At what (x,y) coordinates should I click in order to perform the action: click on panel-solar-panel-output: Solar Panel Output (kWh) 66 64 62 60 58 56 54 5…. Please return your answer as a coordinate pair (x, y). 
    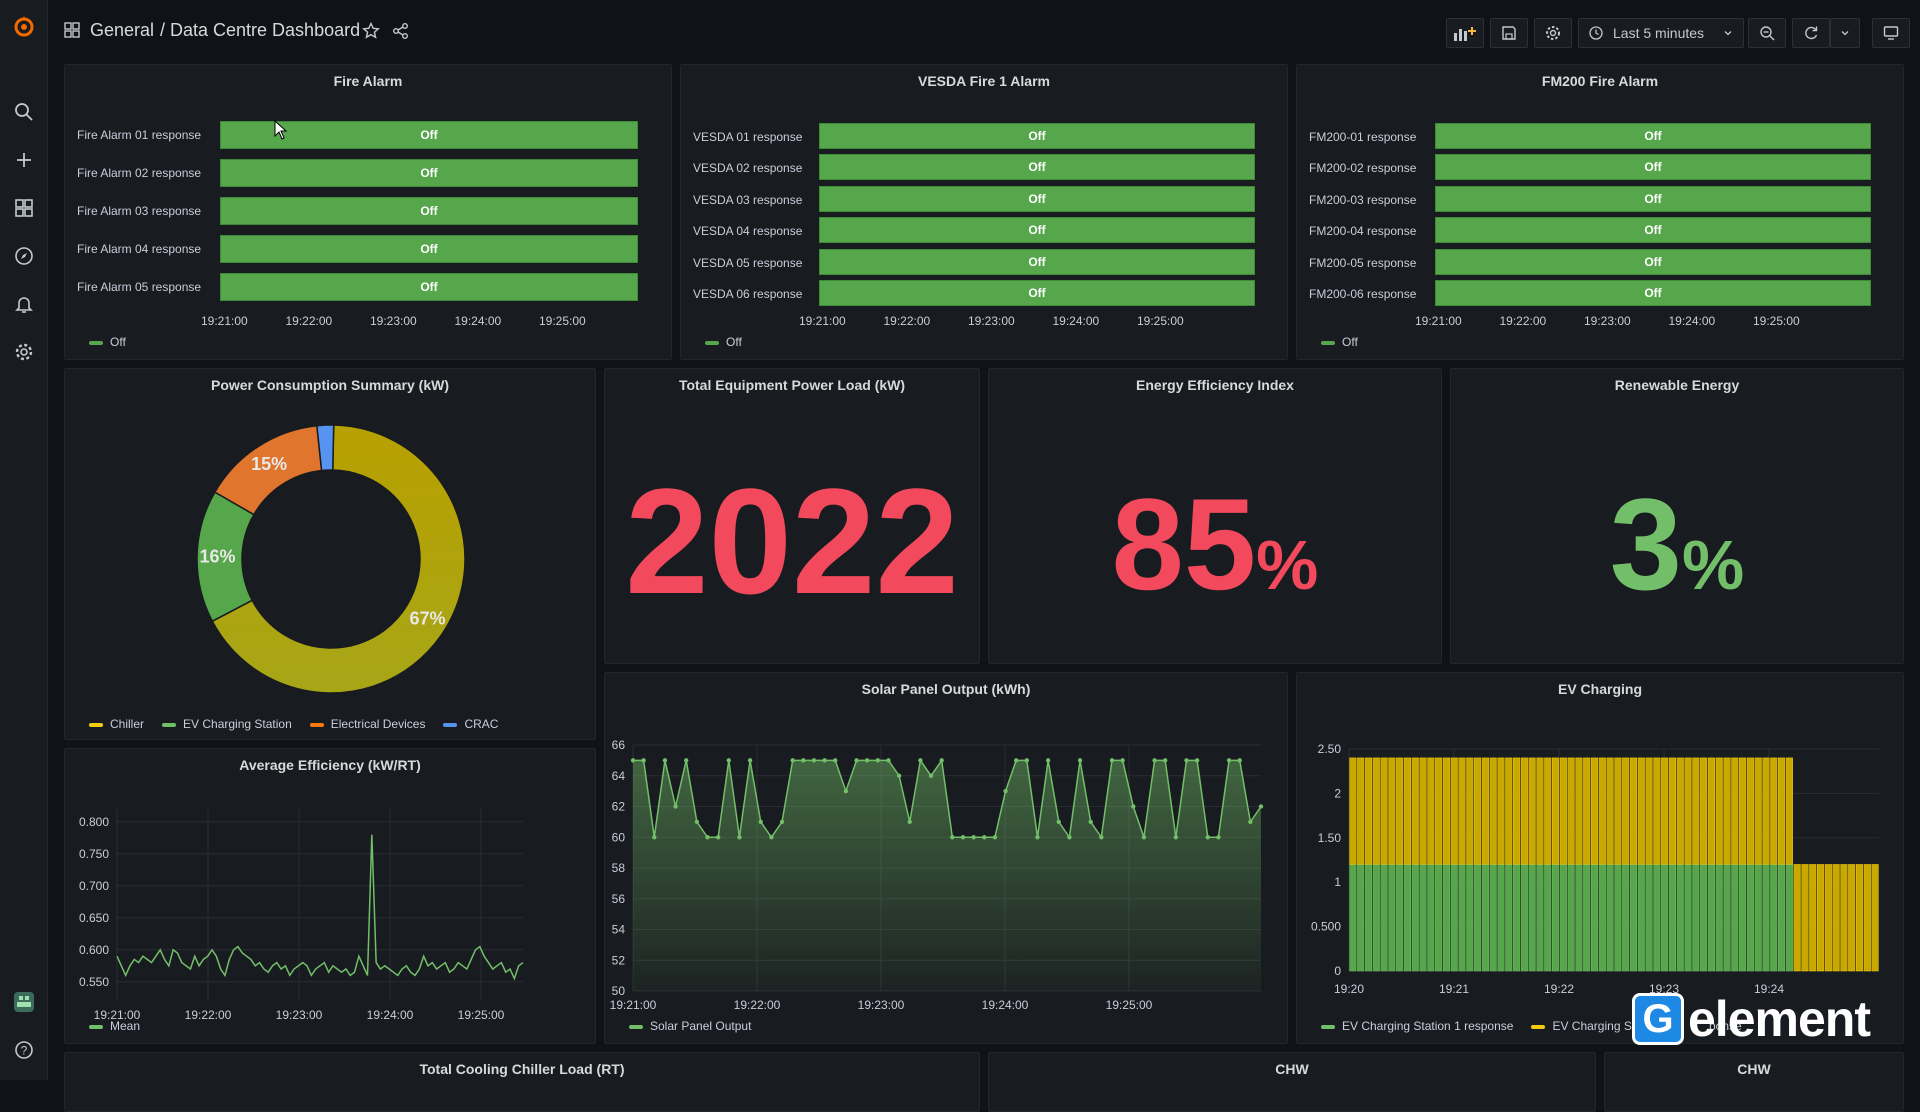
    Looking at the image, I should click on (946, 858).